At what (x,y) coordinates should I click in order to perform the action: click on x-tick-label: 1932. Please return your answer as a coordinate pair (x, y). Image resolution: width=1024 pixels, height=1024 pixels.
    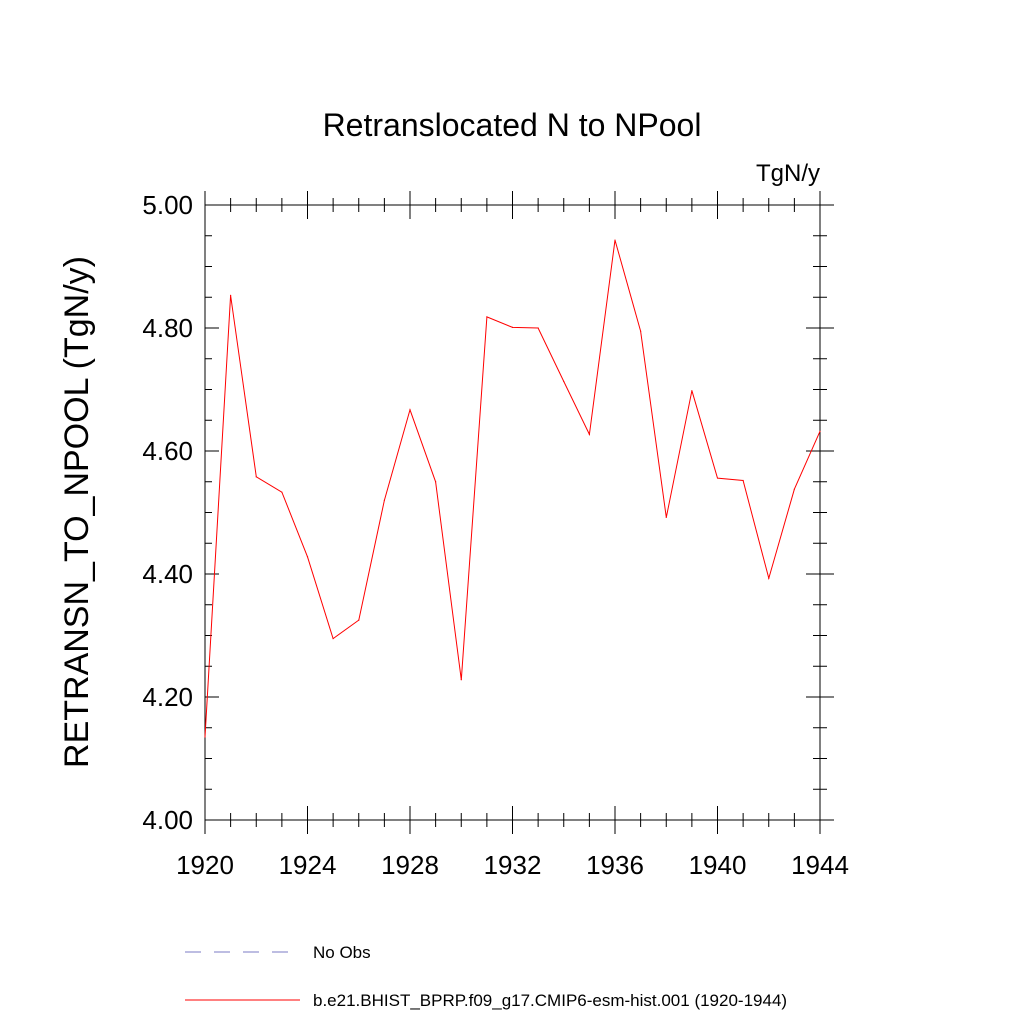
    Looking at the image, I should click on (513, 865).